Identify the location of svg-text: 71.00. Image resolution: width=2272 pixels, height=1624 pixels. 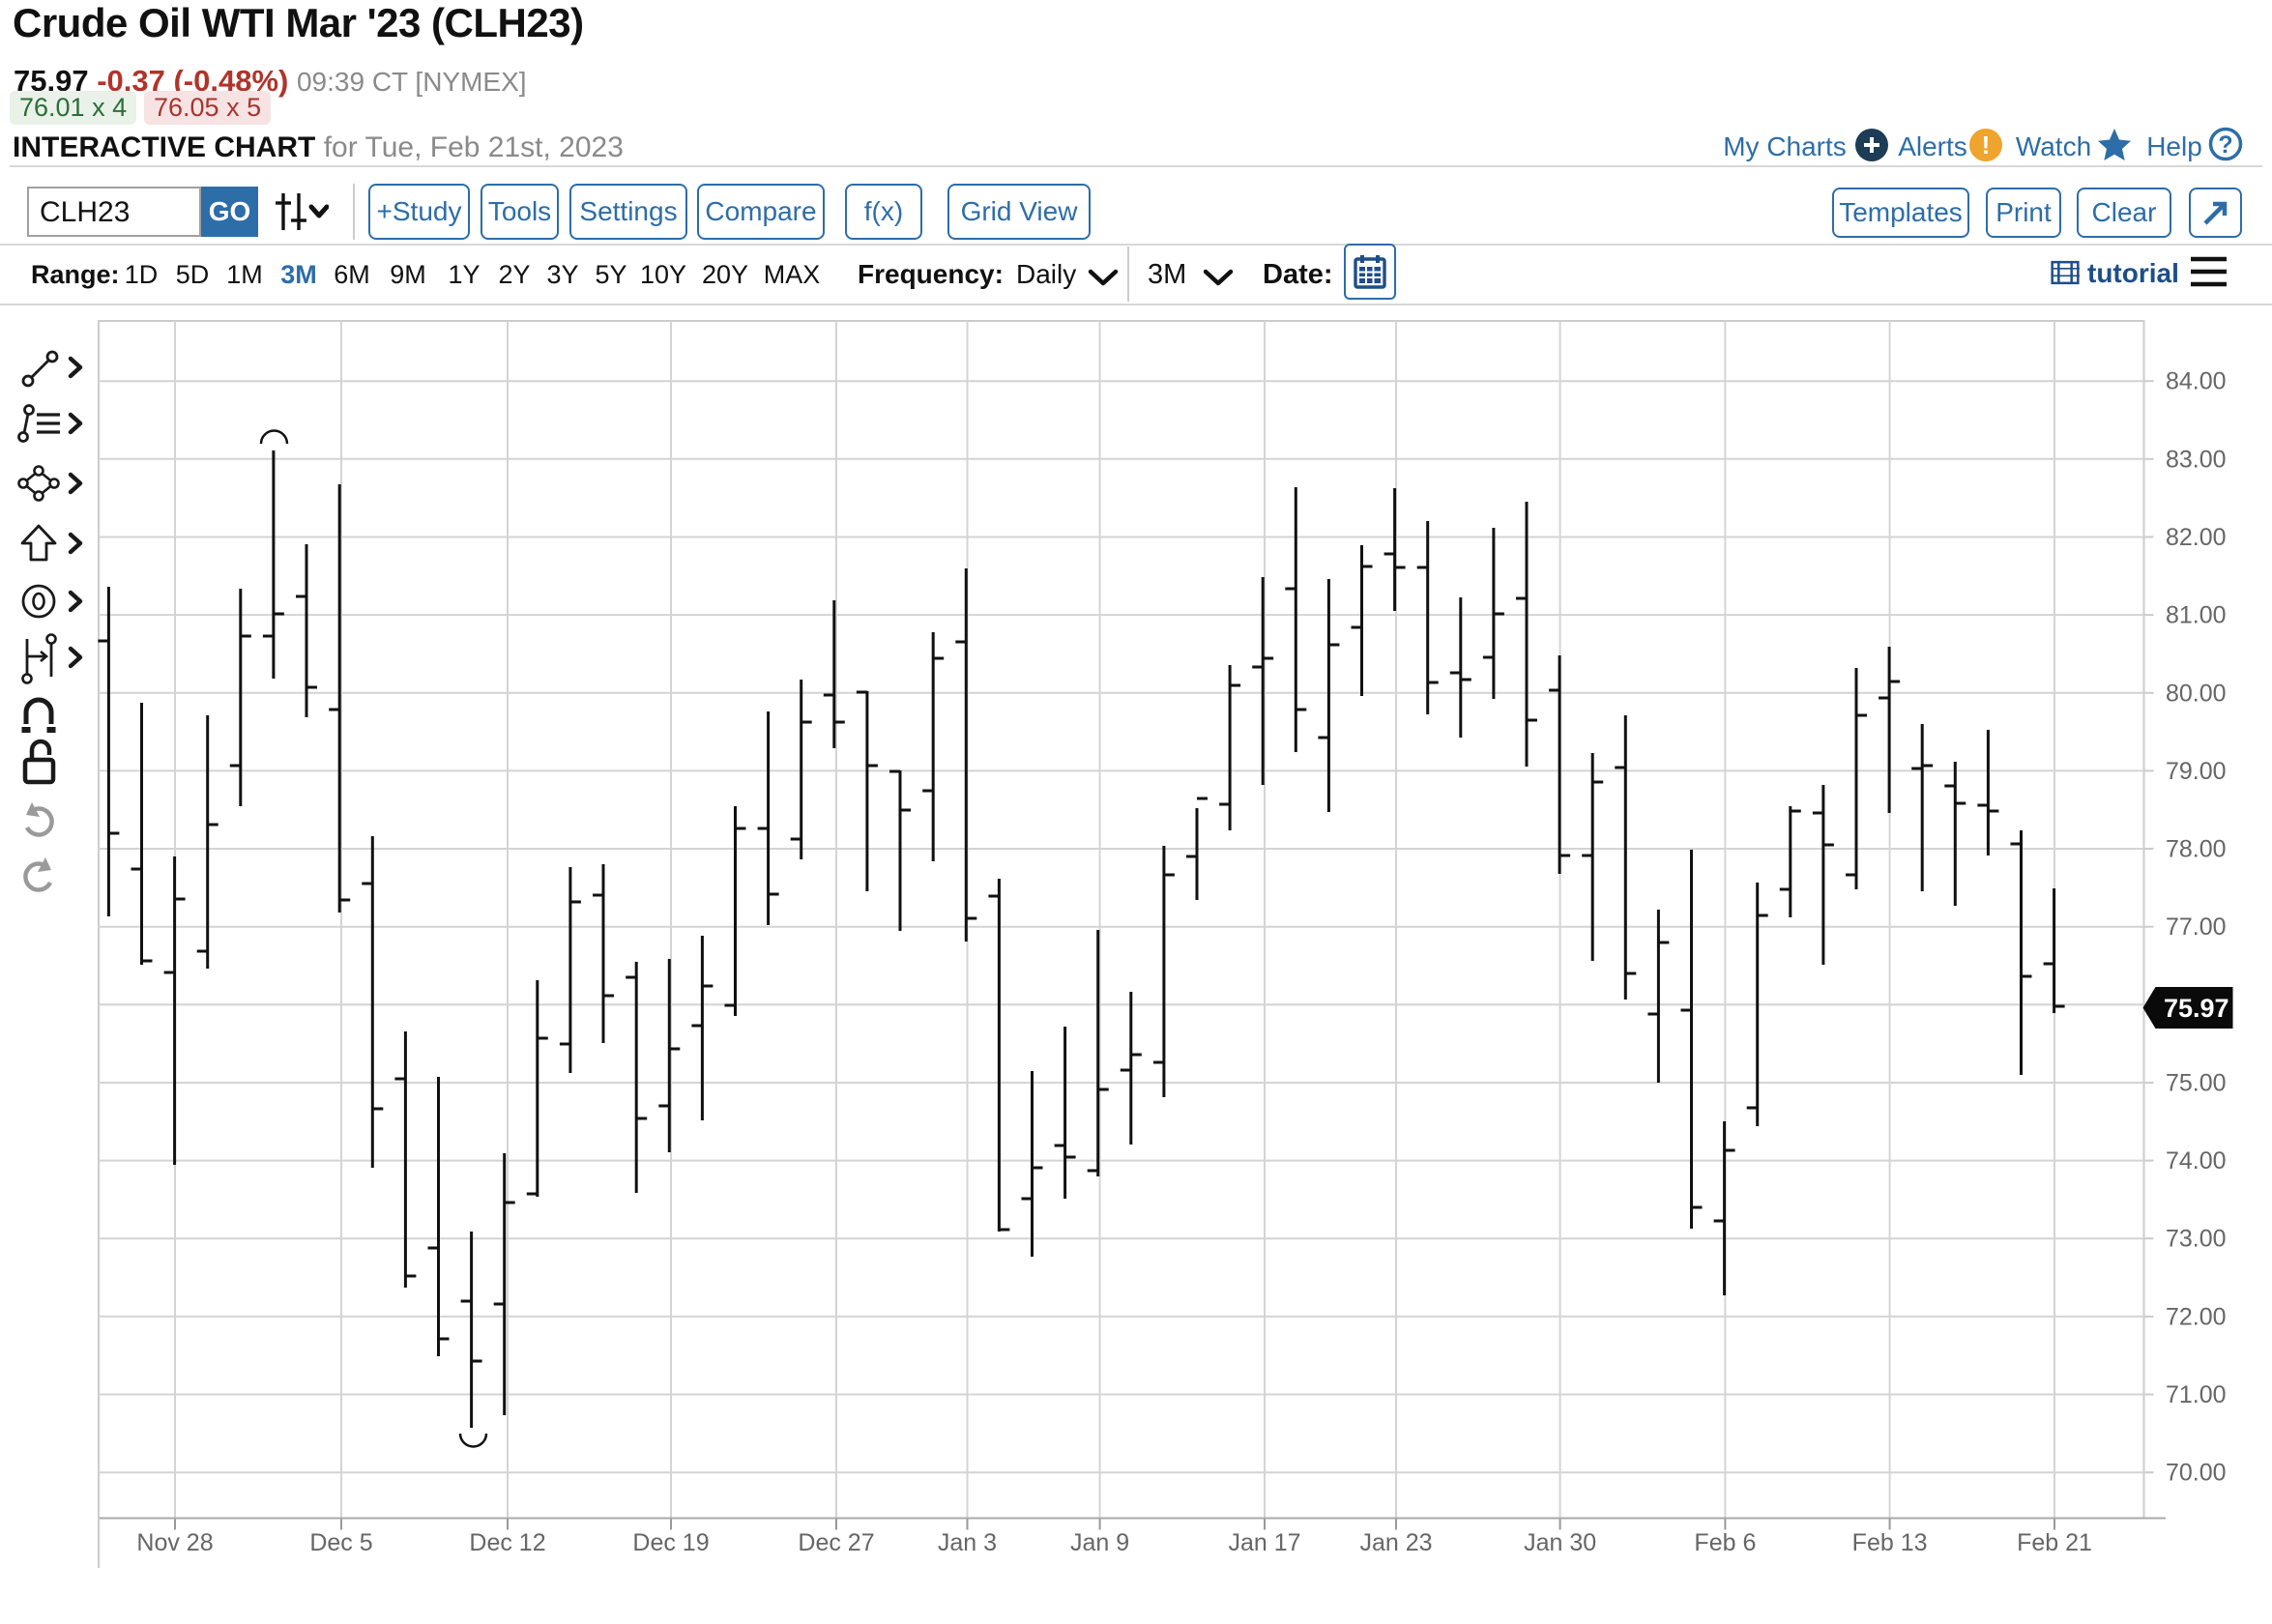
(2196, 1395).